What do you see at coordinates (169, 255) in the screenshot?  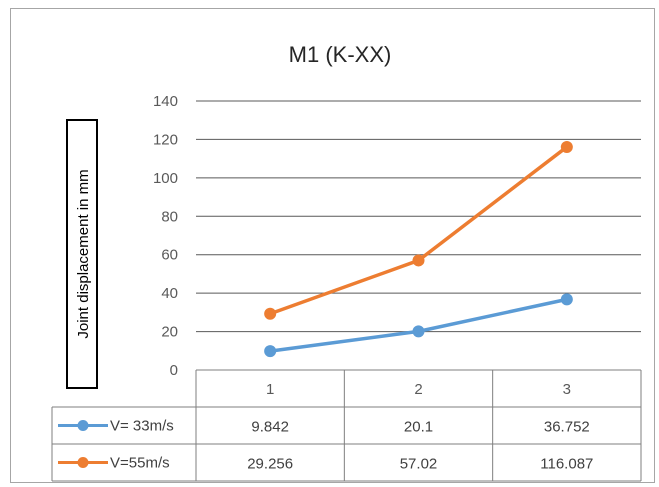 I see `y-tick-label: 60` at bounding box center [169, 255].